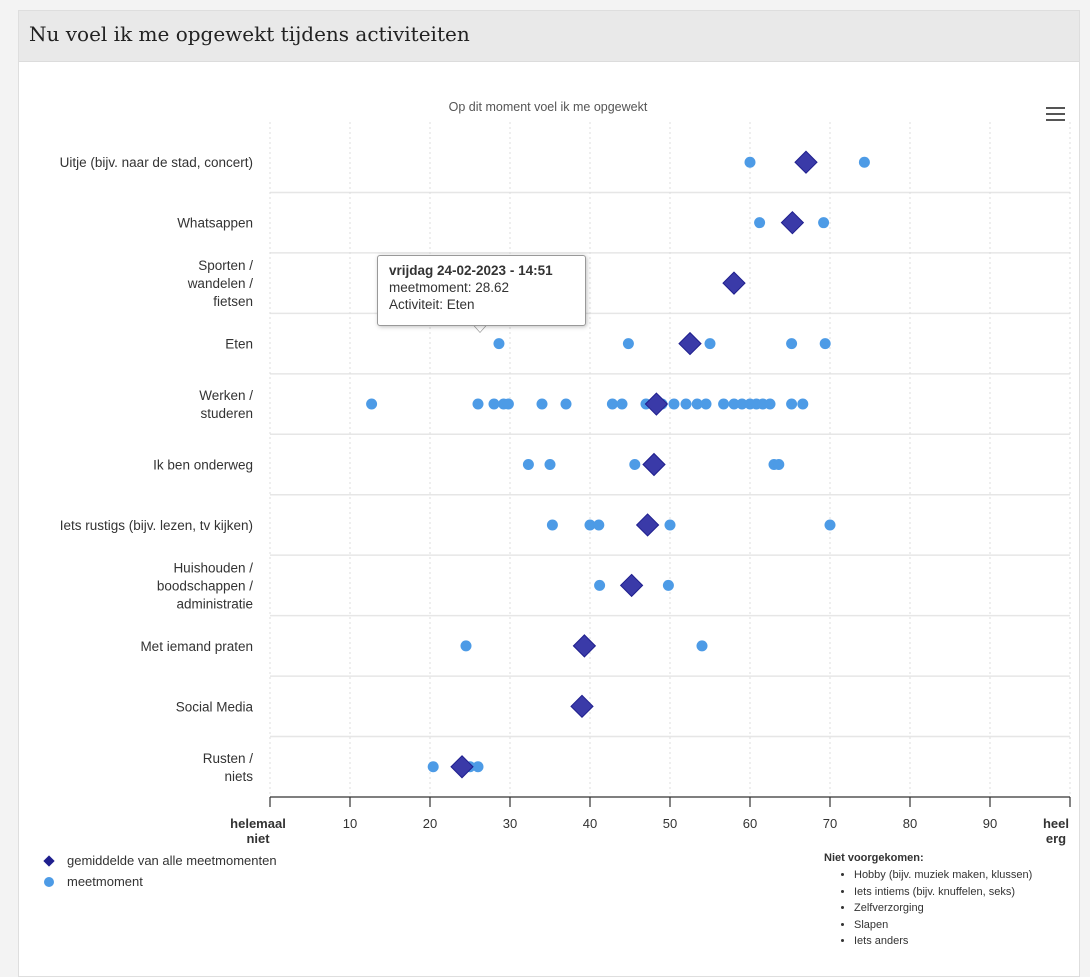  Describe the element at coordinates (1055, 108) in the screenshot. I see `hamburger-menu-icon` at that location.